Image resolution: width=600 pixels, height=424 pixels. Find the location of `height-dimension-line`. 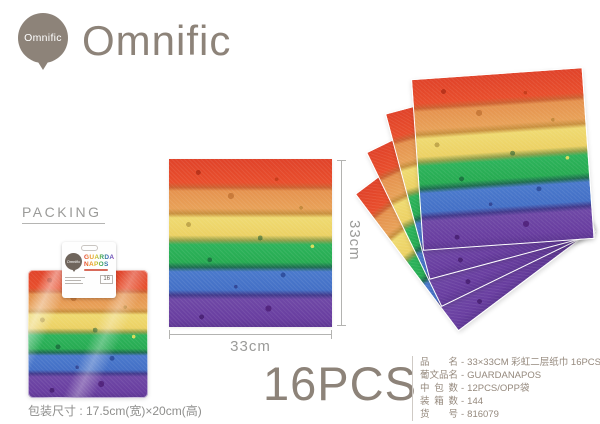

height-dimension-line is located at coordinates (341, 243).